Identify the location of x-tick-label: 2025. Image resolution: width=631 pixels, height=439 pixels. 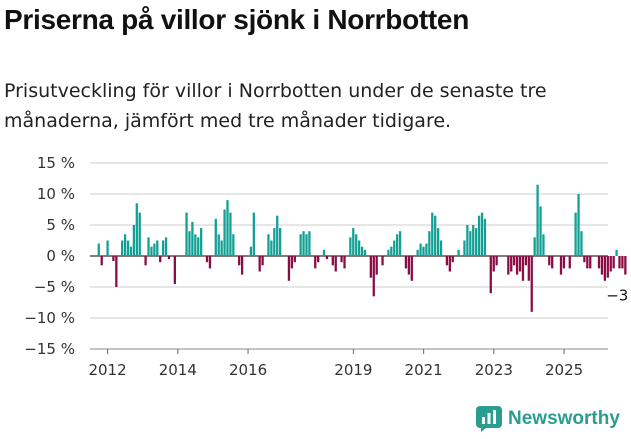
(564, 370).